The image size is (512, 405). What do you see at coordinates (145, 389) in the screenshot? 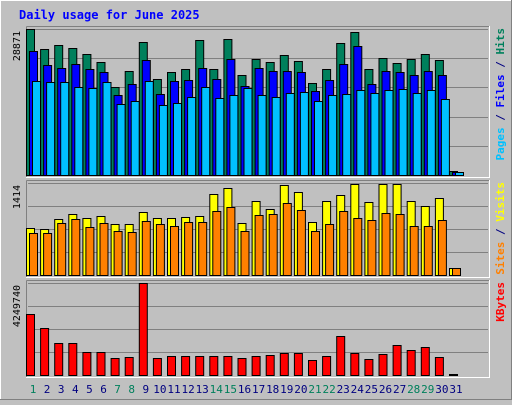
I see `x-tick-label: 9` at bounding box center [145, 389].